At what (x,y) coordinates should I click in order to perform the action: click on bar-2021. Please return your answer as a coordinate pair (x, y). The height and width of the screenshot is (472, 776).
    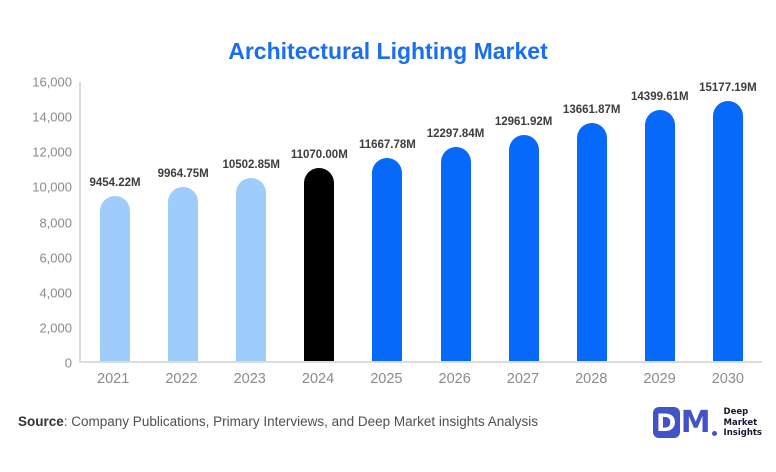
    Looking at the image, I should click on (115, 278).